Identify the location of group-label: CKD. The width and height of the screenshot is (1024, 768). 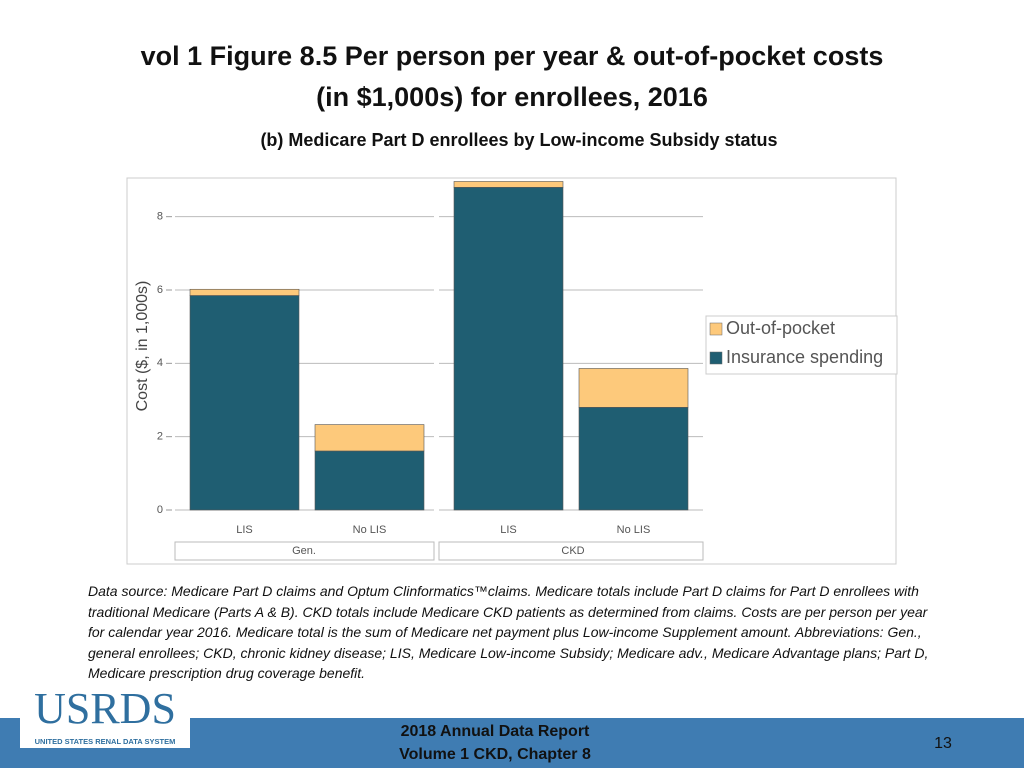
(572, 551).